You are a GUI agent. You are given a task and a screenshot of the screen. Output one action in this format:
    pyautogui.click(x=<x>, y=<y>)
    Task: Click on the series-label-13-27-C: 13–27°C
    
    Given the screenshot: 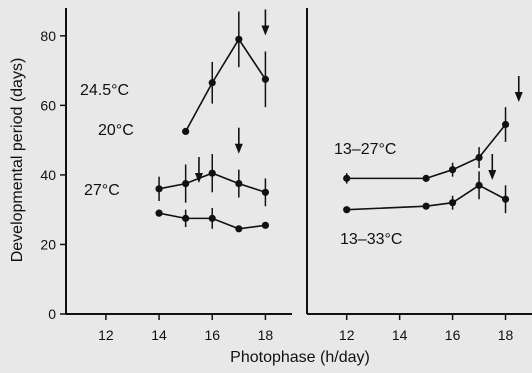 What is the action you would take?
    pyautogui.click(x=365, y=149)
    